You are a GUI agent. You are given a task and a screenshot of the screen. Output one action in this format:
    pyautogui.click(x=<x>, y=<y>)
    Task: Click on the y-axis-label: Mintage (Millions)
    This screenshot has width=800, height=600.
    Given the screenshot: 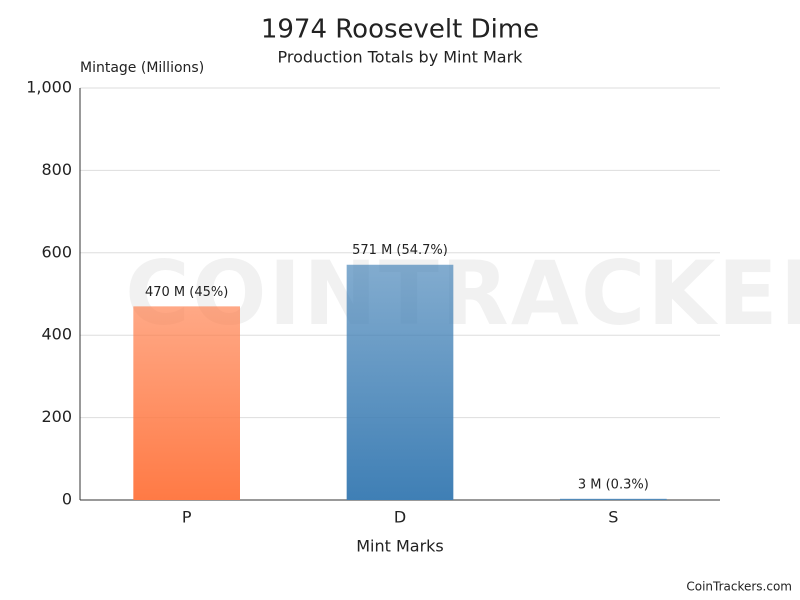 What is the action you would take?
    pyautogui.click(x=142, y=68)
    